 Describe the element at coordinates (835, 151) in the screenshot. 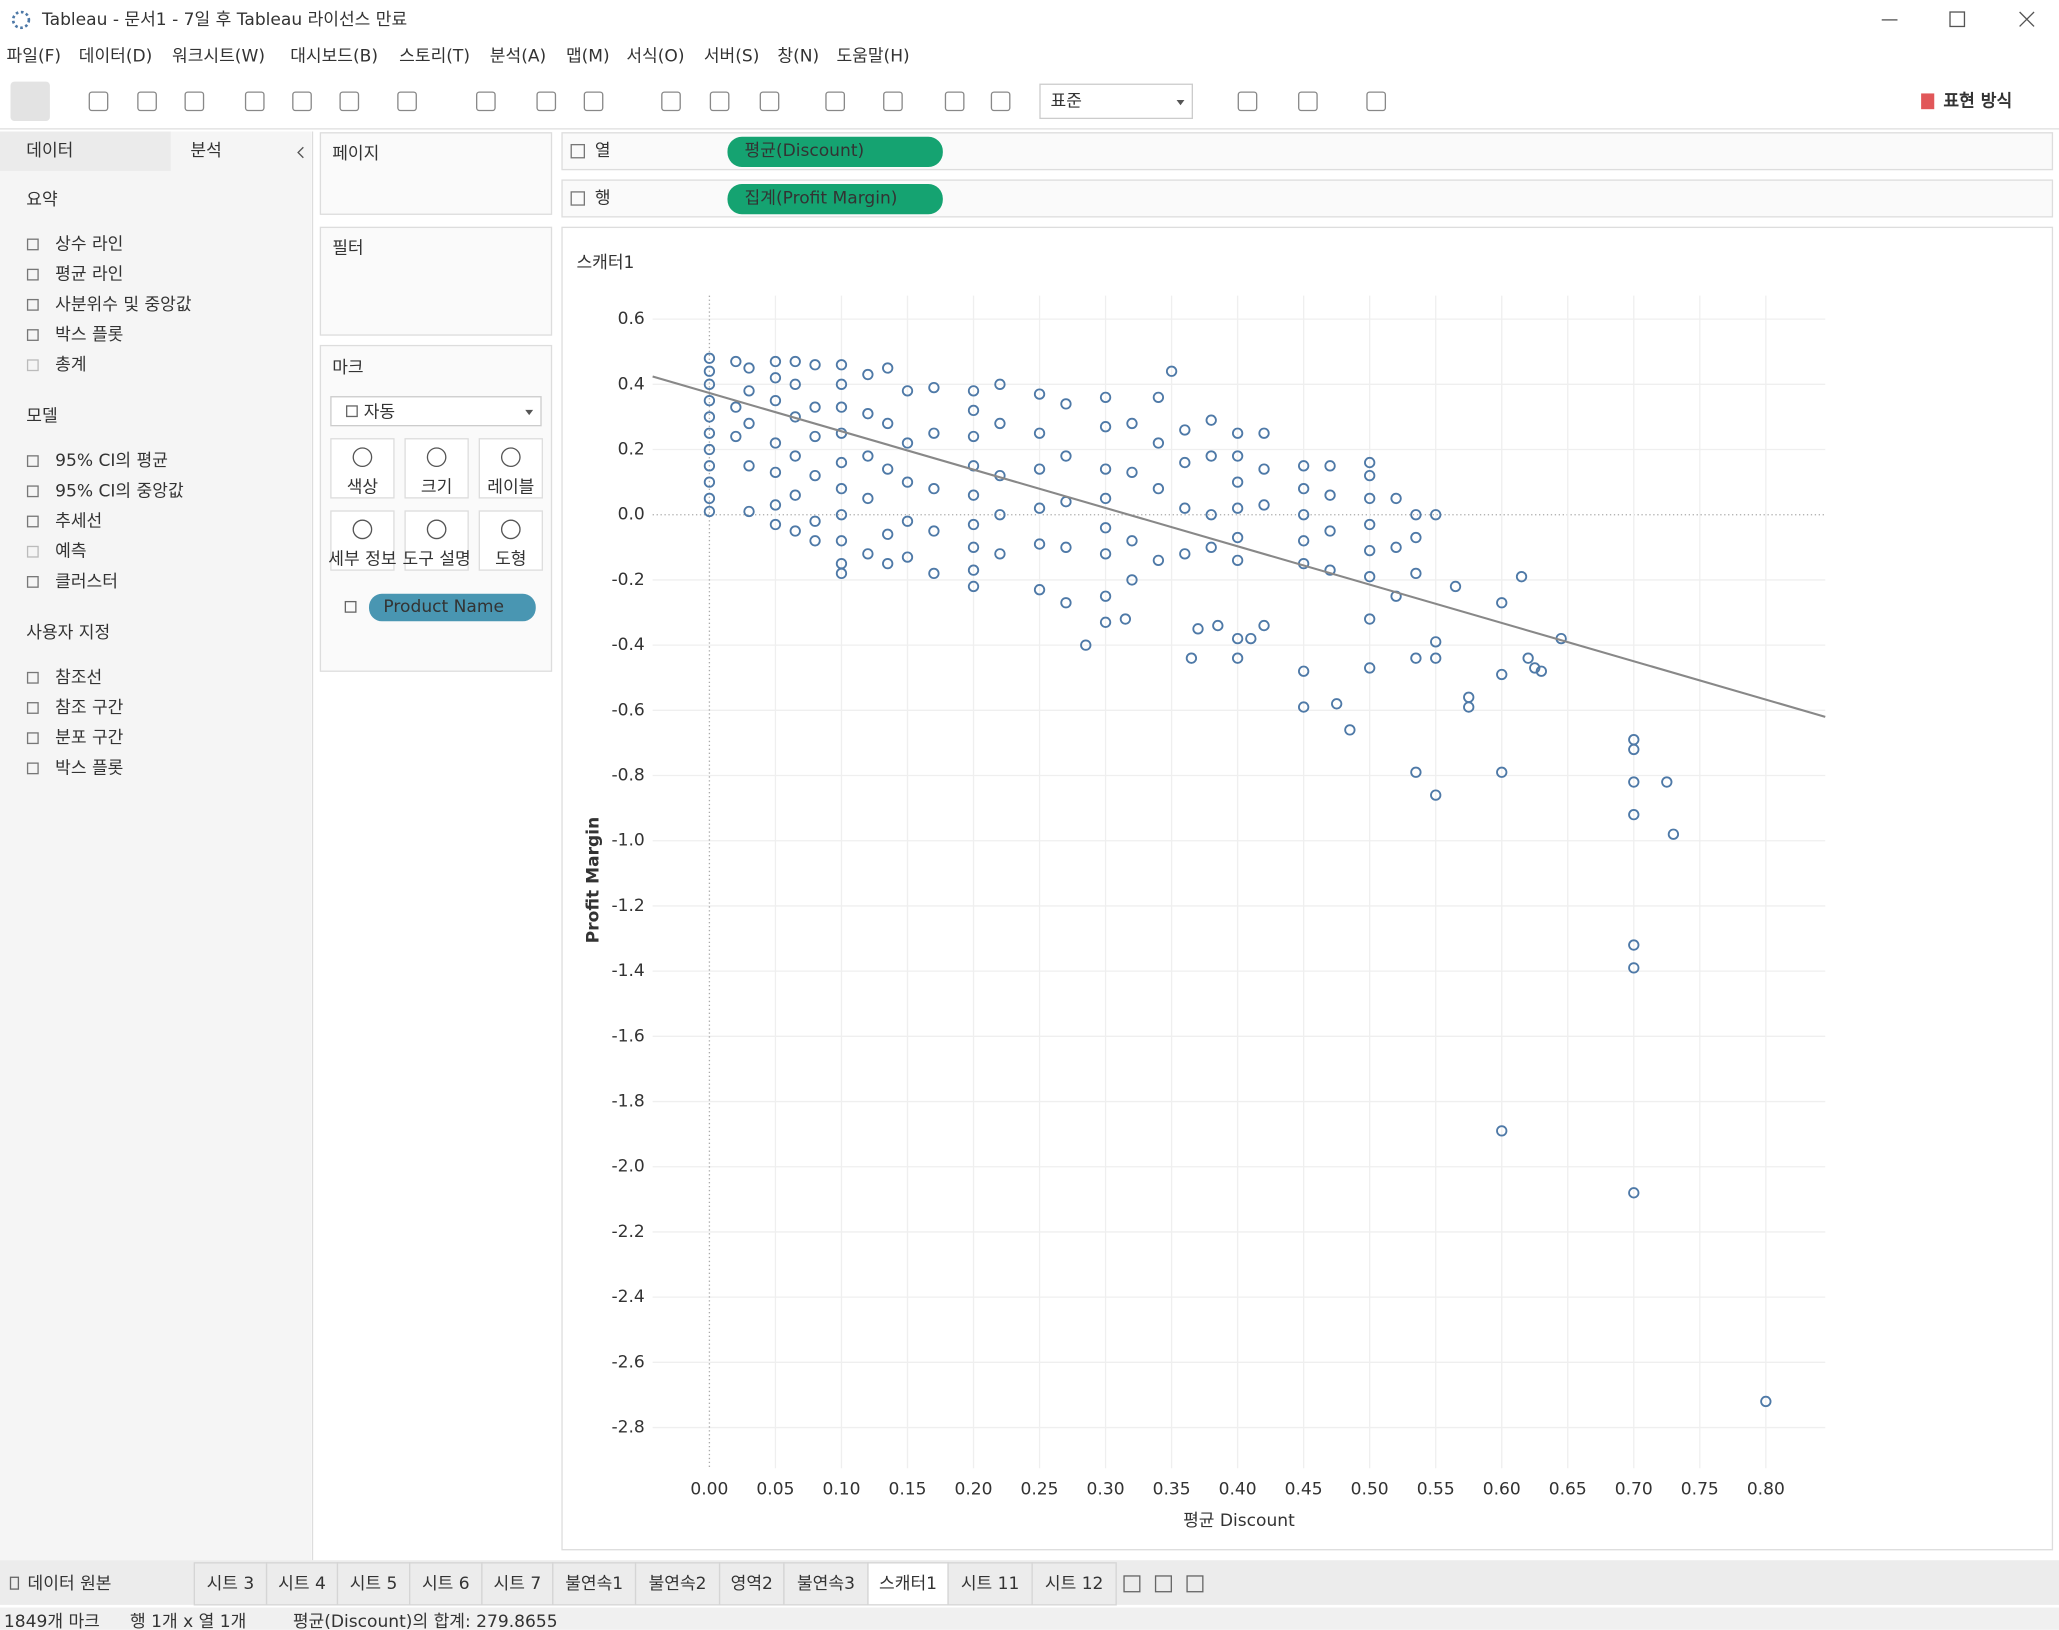

I see `shelf-pill` at that location.